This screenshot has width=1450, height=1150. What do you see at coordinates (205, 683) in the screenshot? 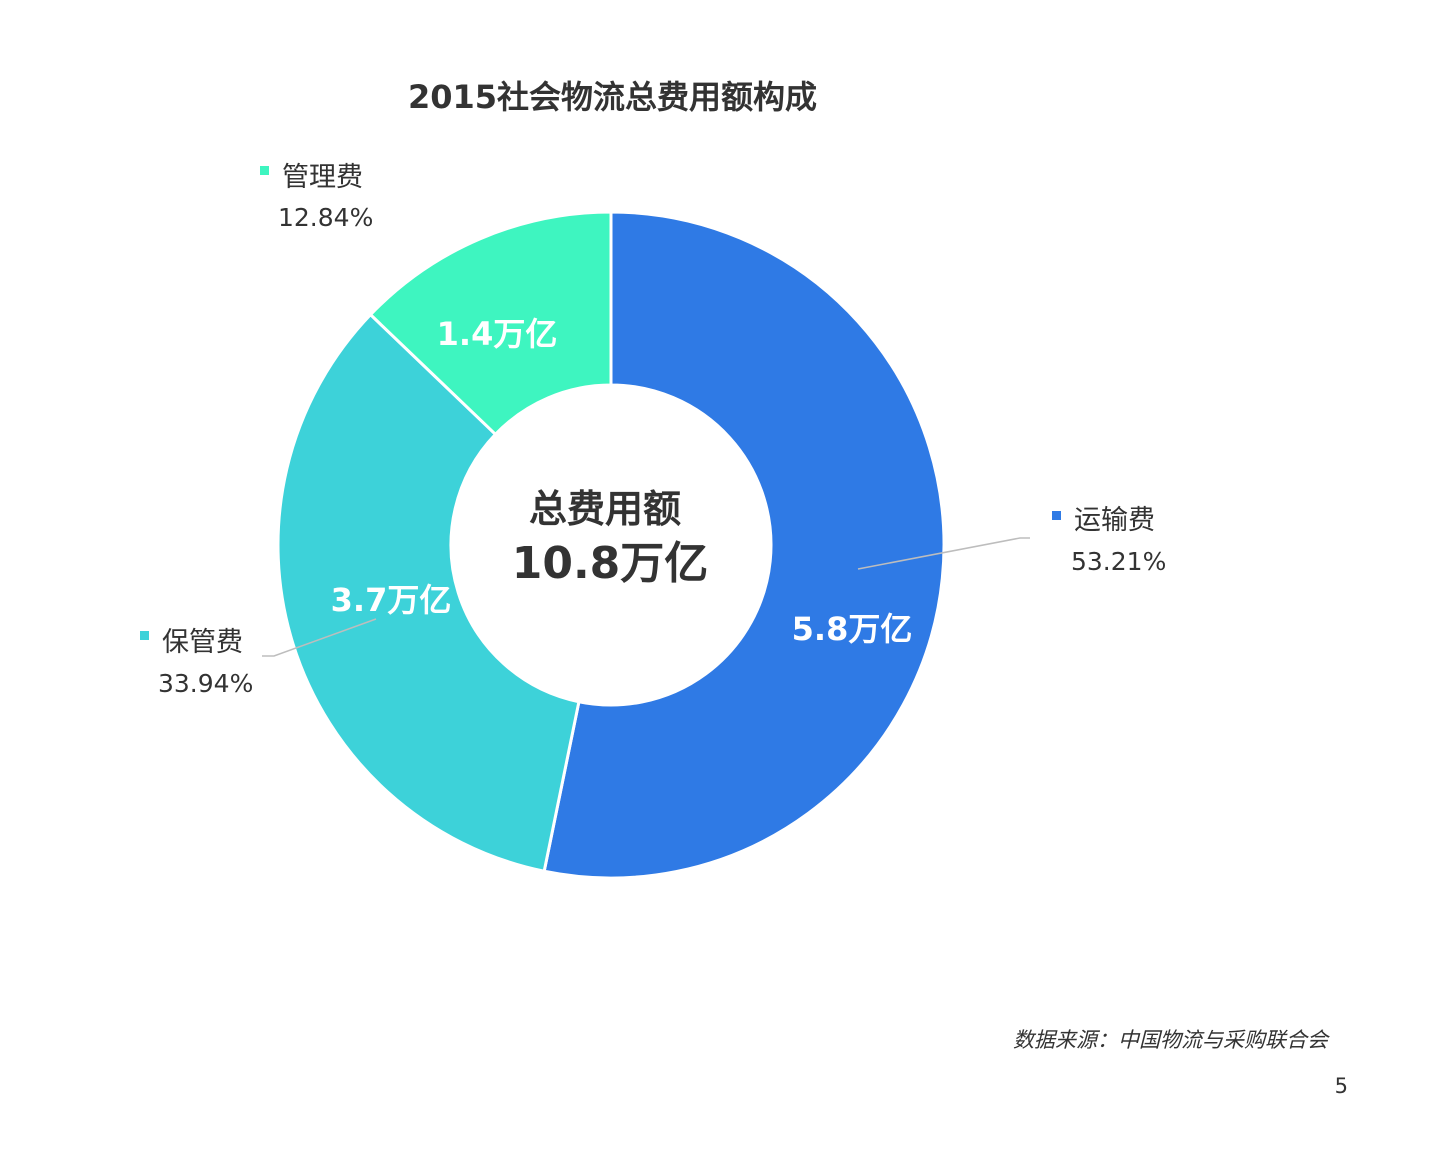
I see `slice-percent-label-1: 33.94%` at bounding box center [205, 683].